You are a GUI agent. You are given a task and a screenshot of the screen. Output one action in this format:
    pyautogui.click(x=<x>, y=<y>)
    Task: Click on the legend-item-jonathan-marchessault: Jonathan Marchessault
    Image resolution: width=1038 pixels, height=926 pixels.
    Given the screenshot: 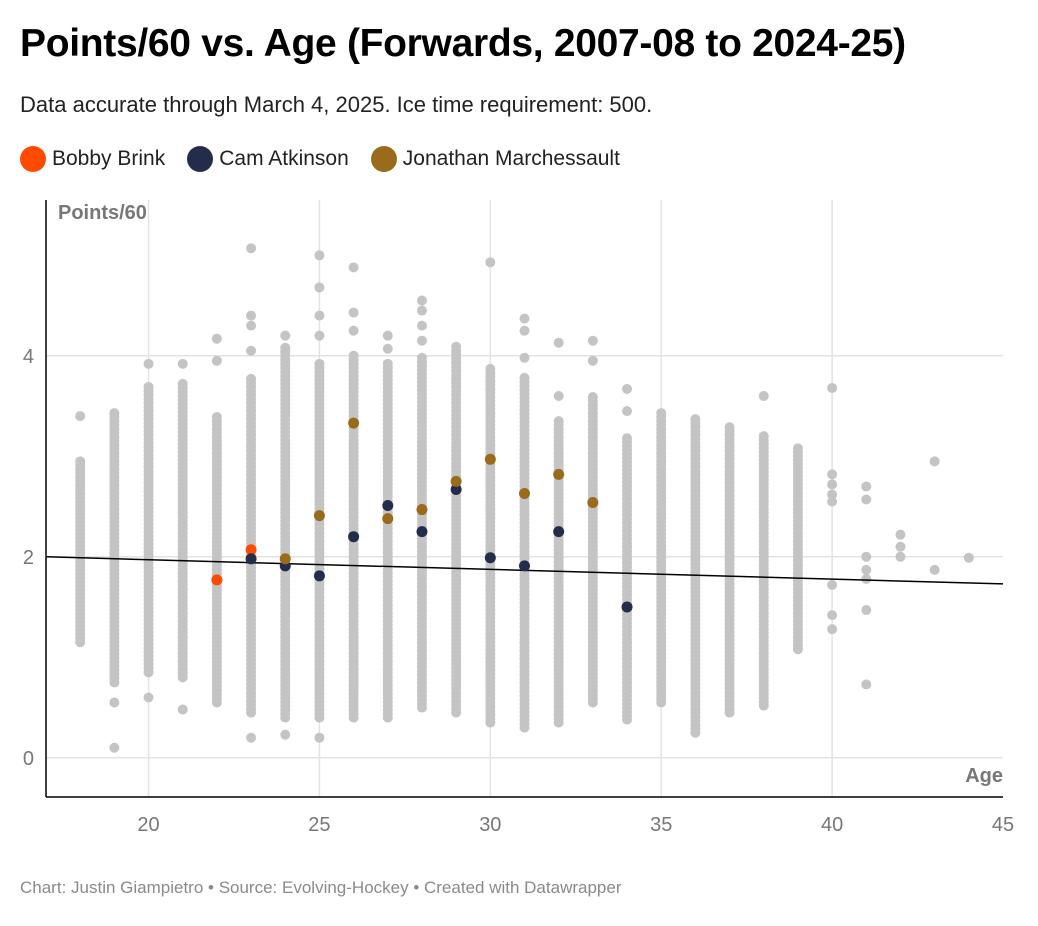 What is the action you would take?
    pyautogui.click(x=495, y=159)
    